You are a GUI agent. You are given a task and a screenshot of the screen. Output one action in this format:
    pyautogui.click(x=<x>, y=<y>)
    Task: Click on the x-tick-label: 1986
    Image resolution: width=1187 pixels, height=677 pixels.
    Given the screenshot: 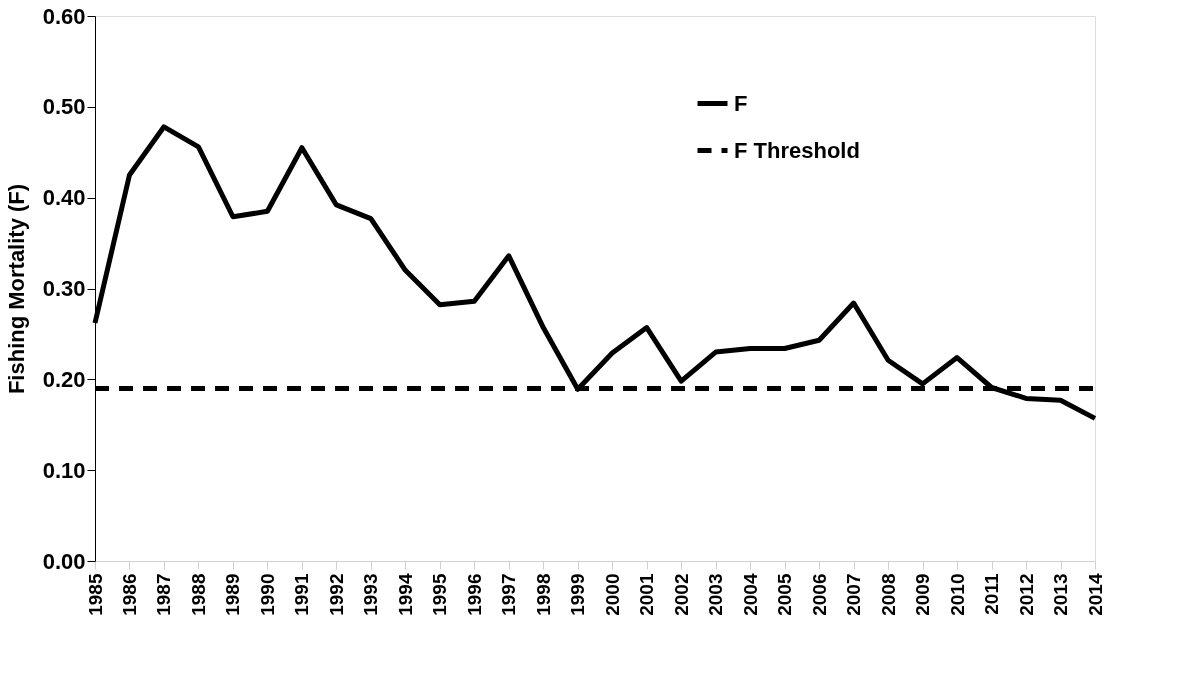 What is the action you would take?
    pyautogui.click(x=129, y=594)
    